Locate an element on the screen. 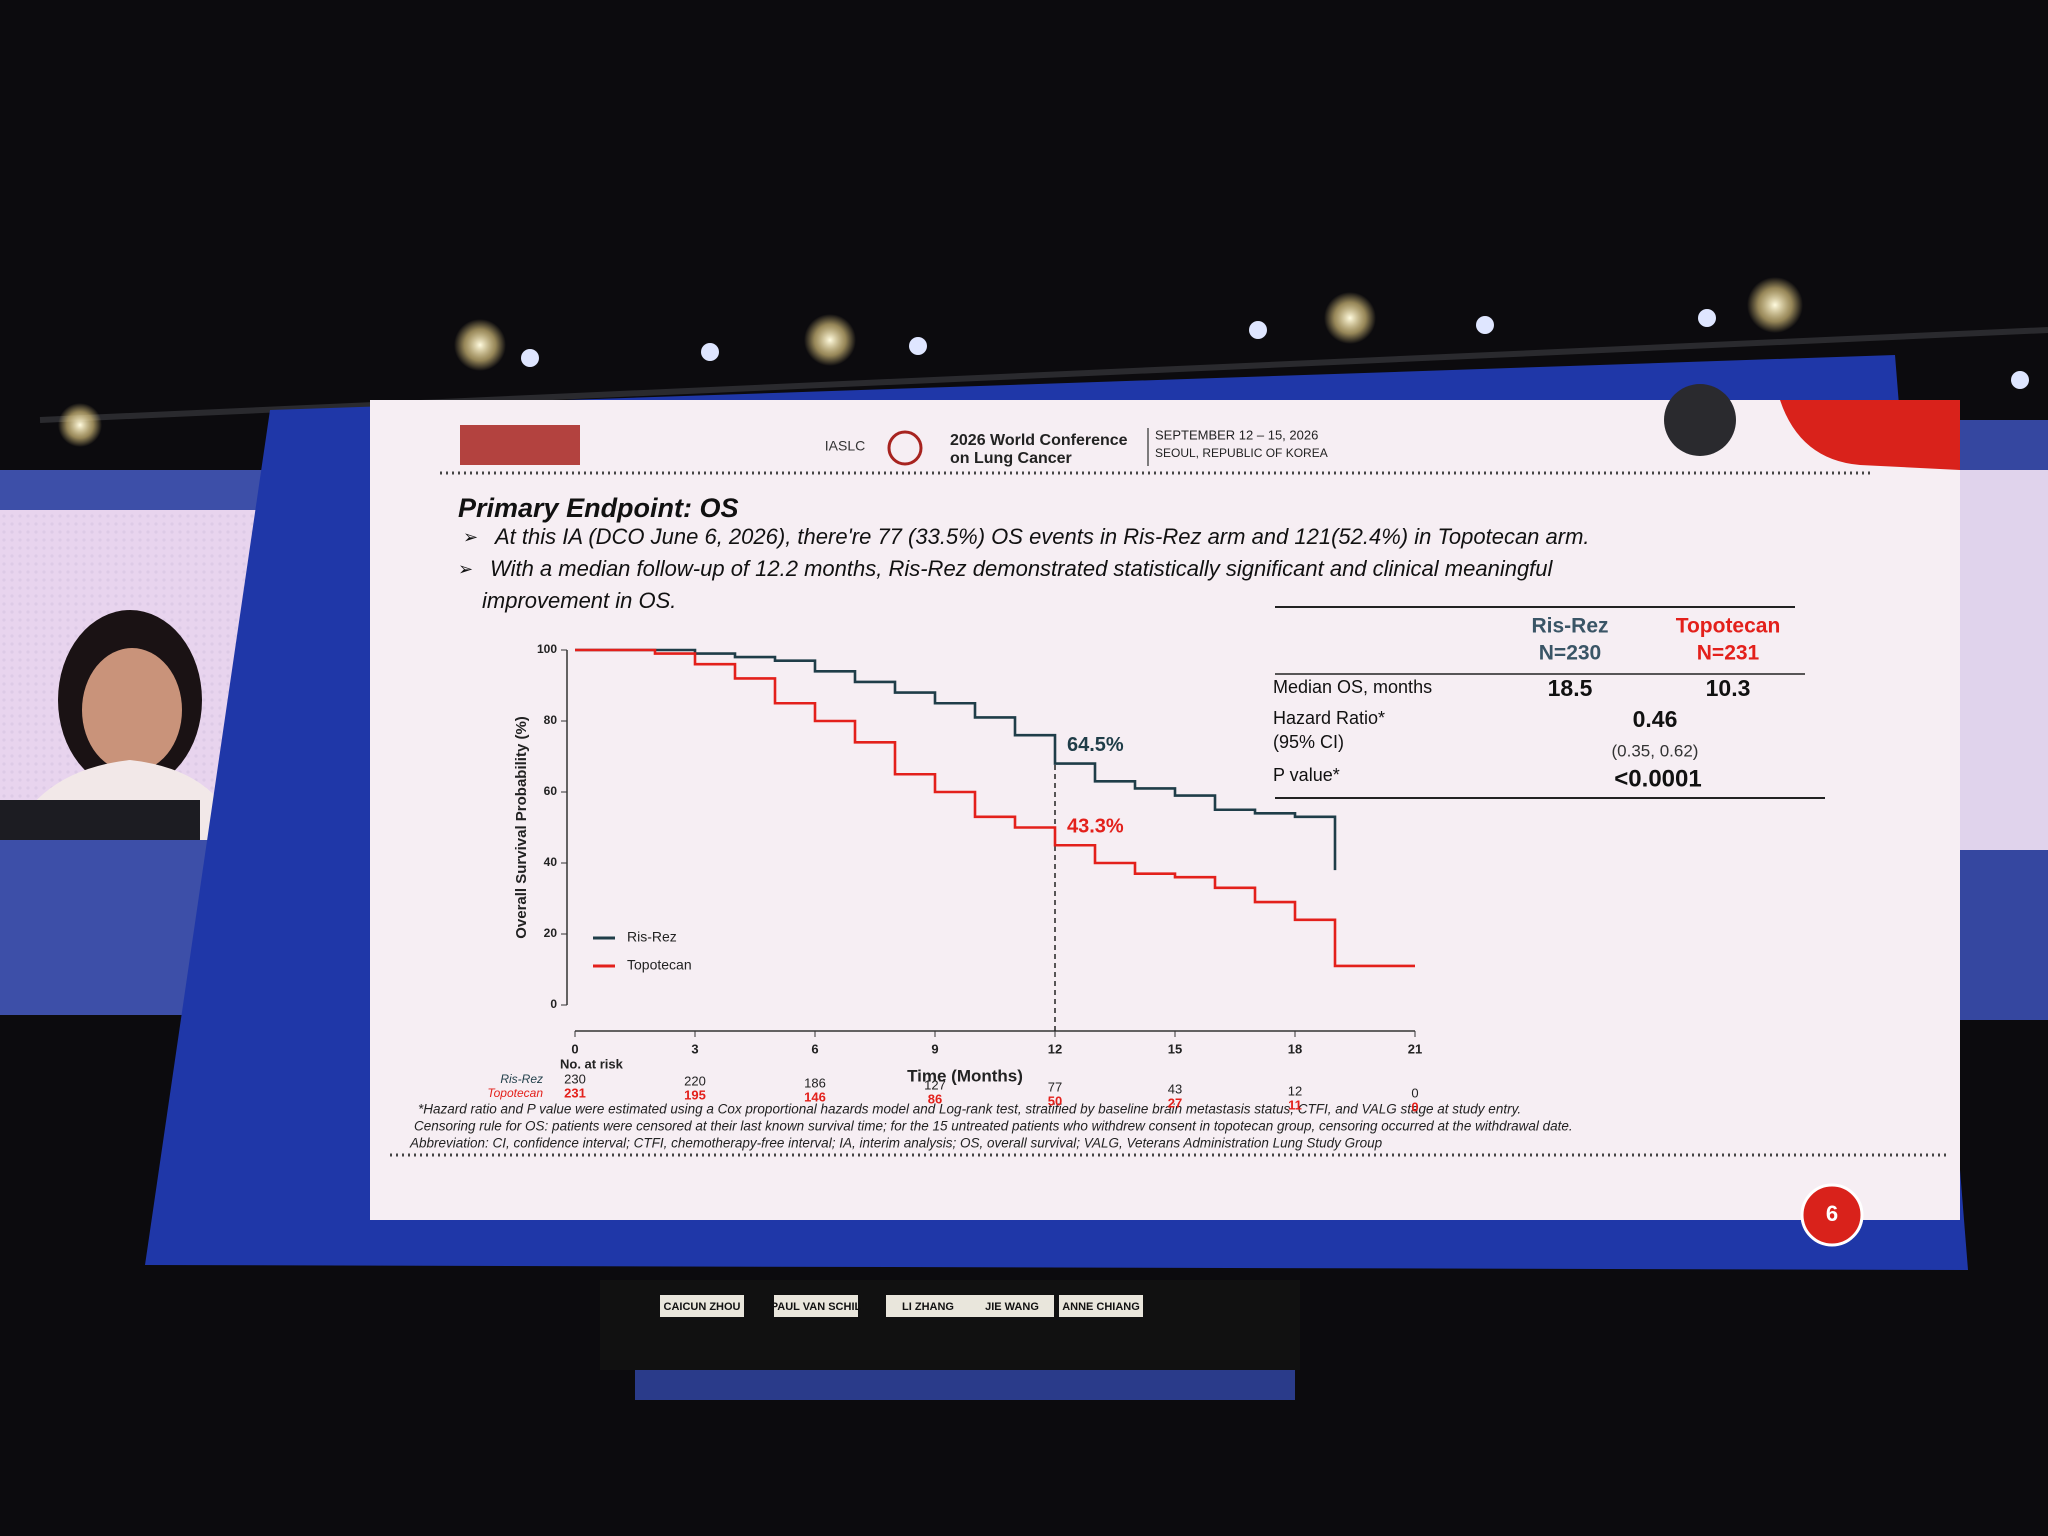 This screenshot has height=1536, width=2048. slide-corner-decoration is located at coordinates (1870, 435).